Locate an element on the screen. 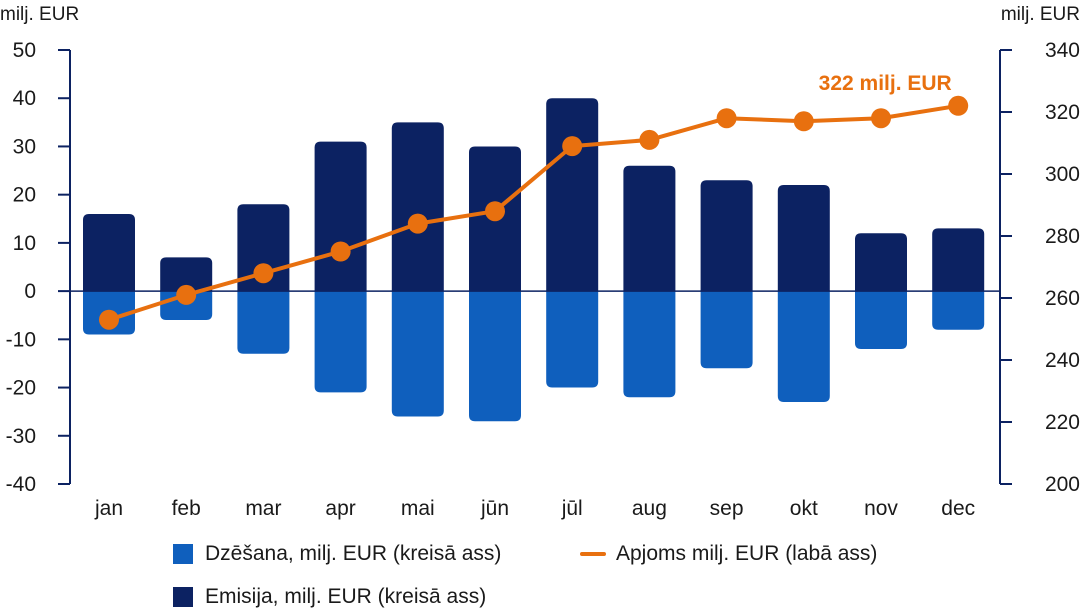  point-apjoms-nov is located at coordinates (881, 118).